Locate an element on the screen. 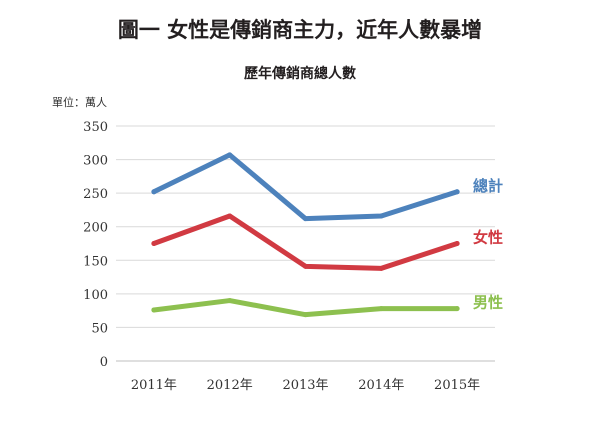  unit-label: 單位：萬人 is located at coordinates (79, 102).